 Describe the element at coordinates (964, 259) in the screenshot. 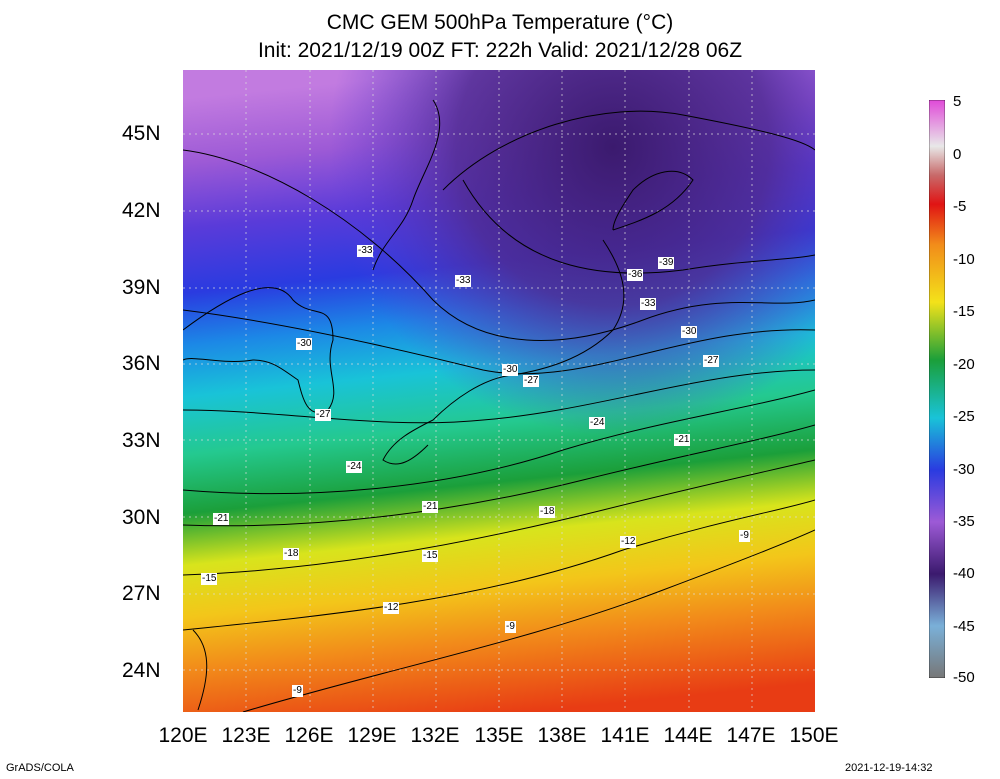

I see `colorbar-label: -10` at that location.